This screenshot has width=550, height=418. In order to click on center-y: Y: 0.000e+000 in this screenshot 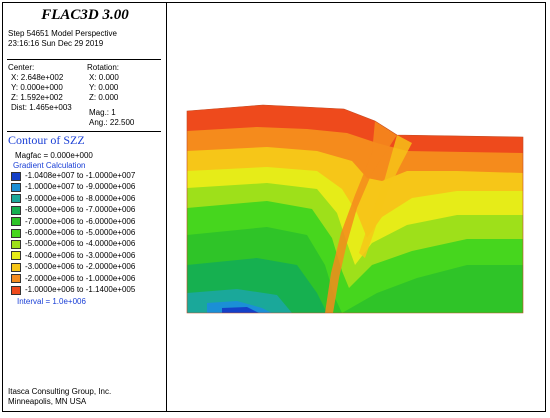, I will do `click(37, 87)`.